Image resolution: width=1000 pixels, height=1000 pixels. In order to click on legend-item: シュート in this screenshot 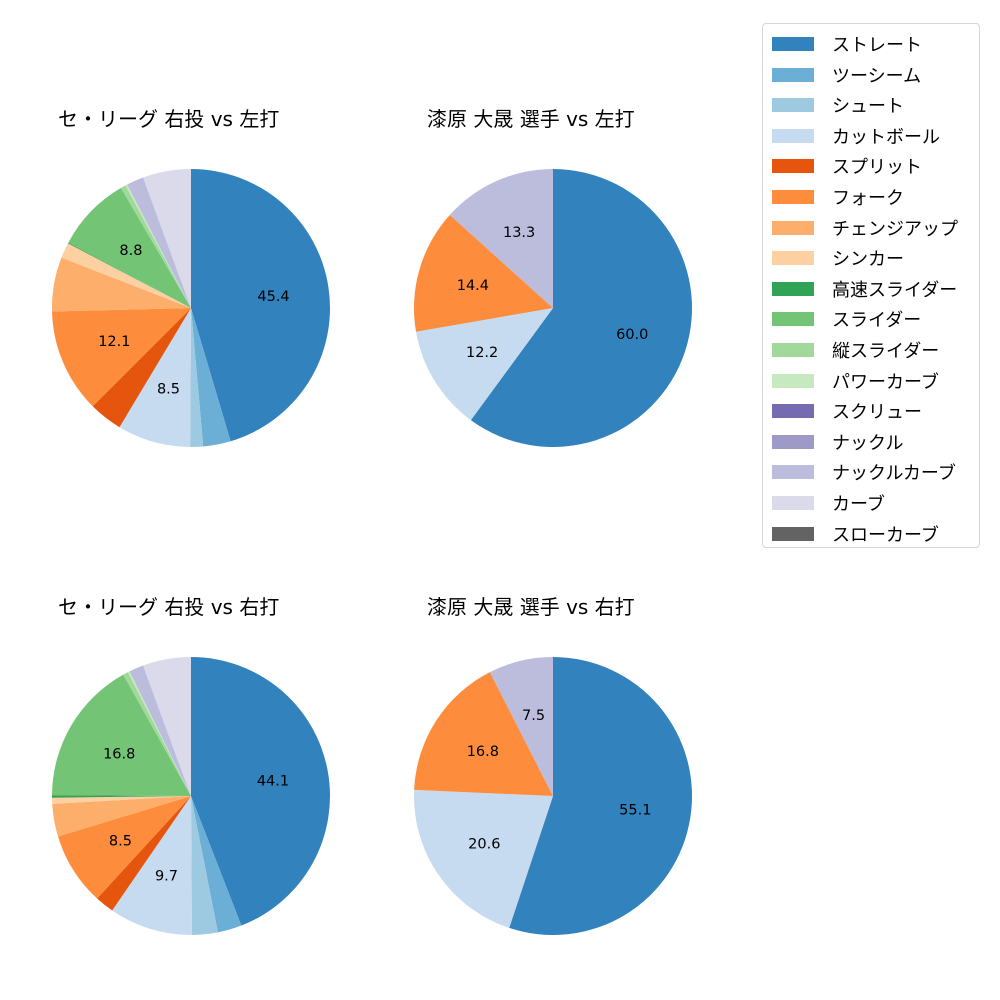, I will do `click(838, 105)`.